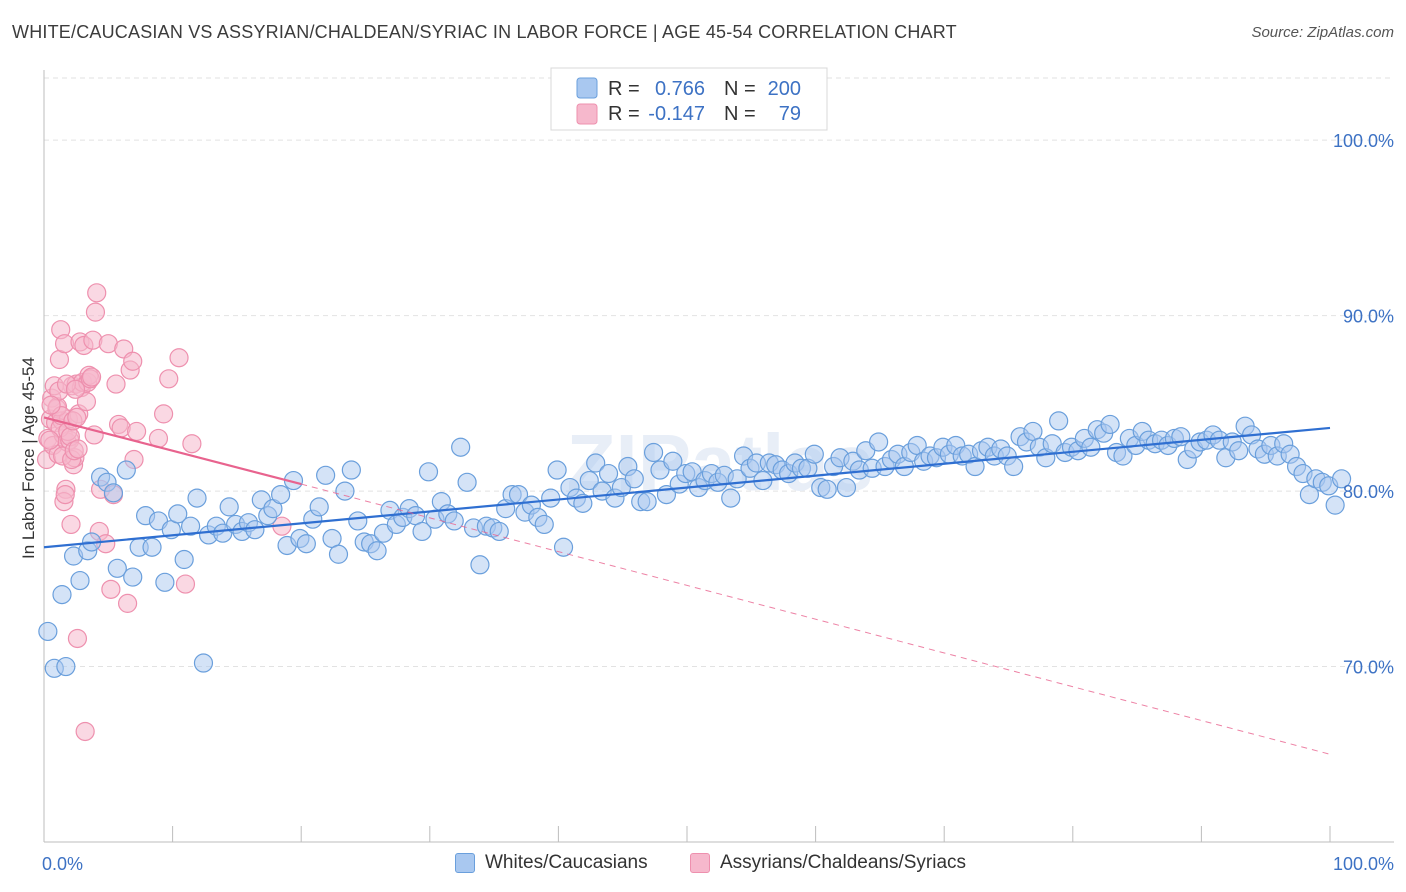 This screenshot has width=1406, height=892. Describe the element at coordinates (566, 862) in the screenshot. I see `legend-label-whites: Whites/Caucasians` at that location.